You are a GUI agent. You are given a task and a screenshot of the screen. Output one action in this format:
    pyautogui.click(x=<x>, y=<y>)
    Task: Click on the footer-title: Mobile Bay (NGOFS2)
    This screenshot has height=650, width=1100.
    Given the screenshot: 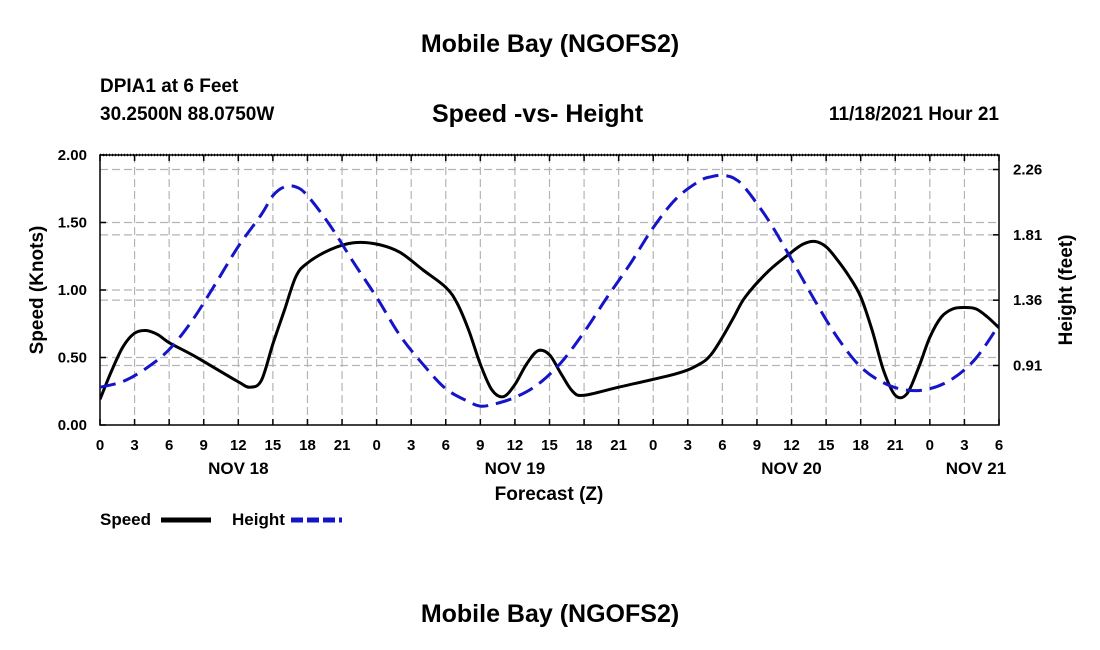 What is the action you would take?
    pyautogui.click(x=550, y=614)
    